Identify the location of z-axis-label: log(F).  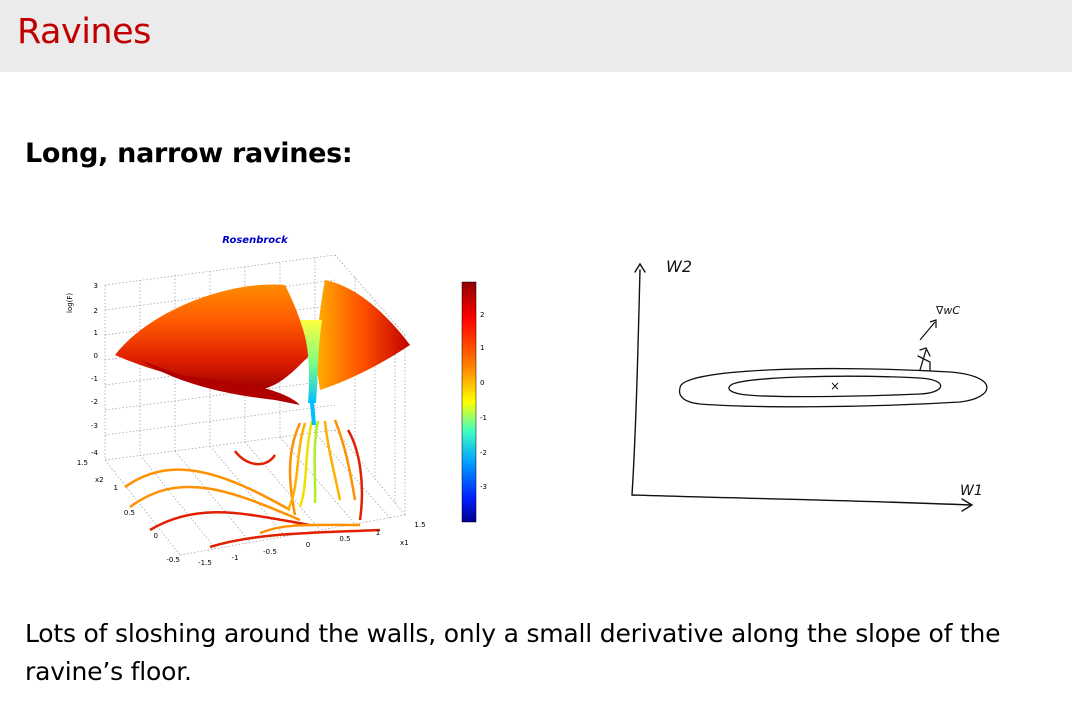
(70, 303).